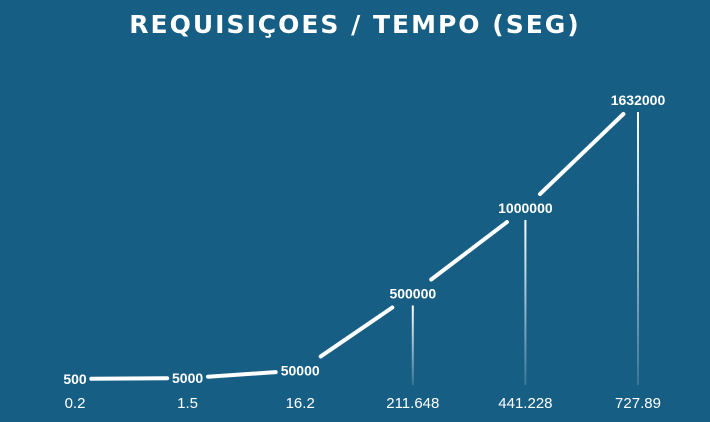 This screenshot has width=710, height=422. What do you see at coordinates (525, 208) in the screenshot?
I see `data-label: 1000000` at bounding box center [525, 208].